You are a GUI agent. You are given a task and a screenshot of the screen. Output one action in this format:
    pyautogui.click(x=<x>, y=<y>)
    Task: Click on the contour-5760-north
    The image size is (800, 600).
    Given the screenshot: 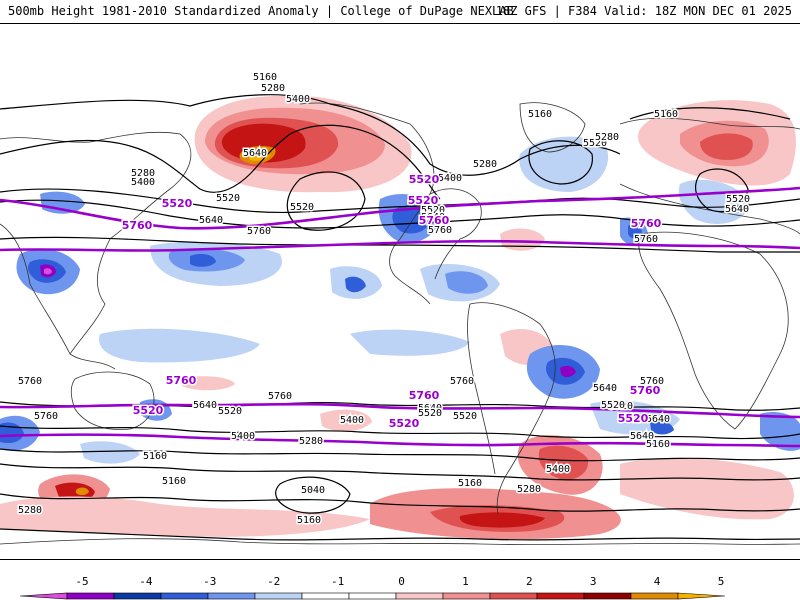 What is the action you would take?
    pyautogui.click(x=400, y=245)
    